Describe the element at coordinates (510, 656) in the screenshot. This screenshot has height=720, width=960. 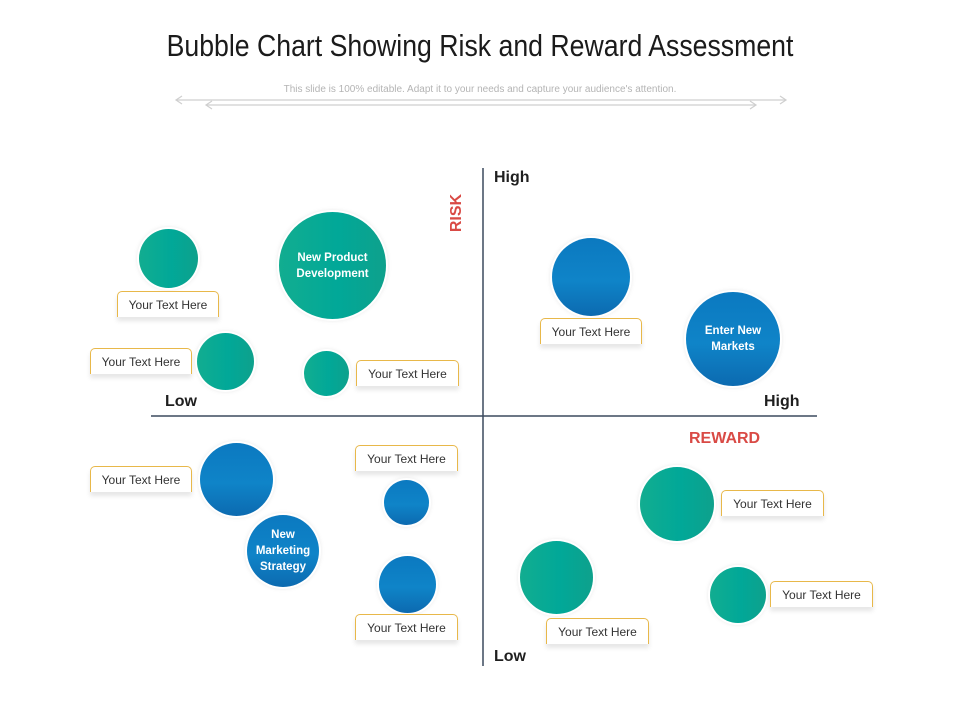
I see `y-axis-low-label: Low` at that location.